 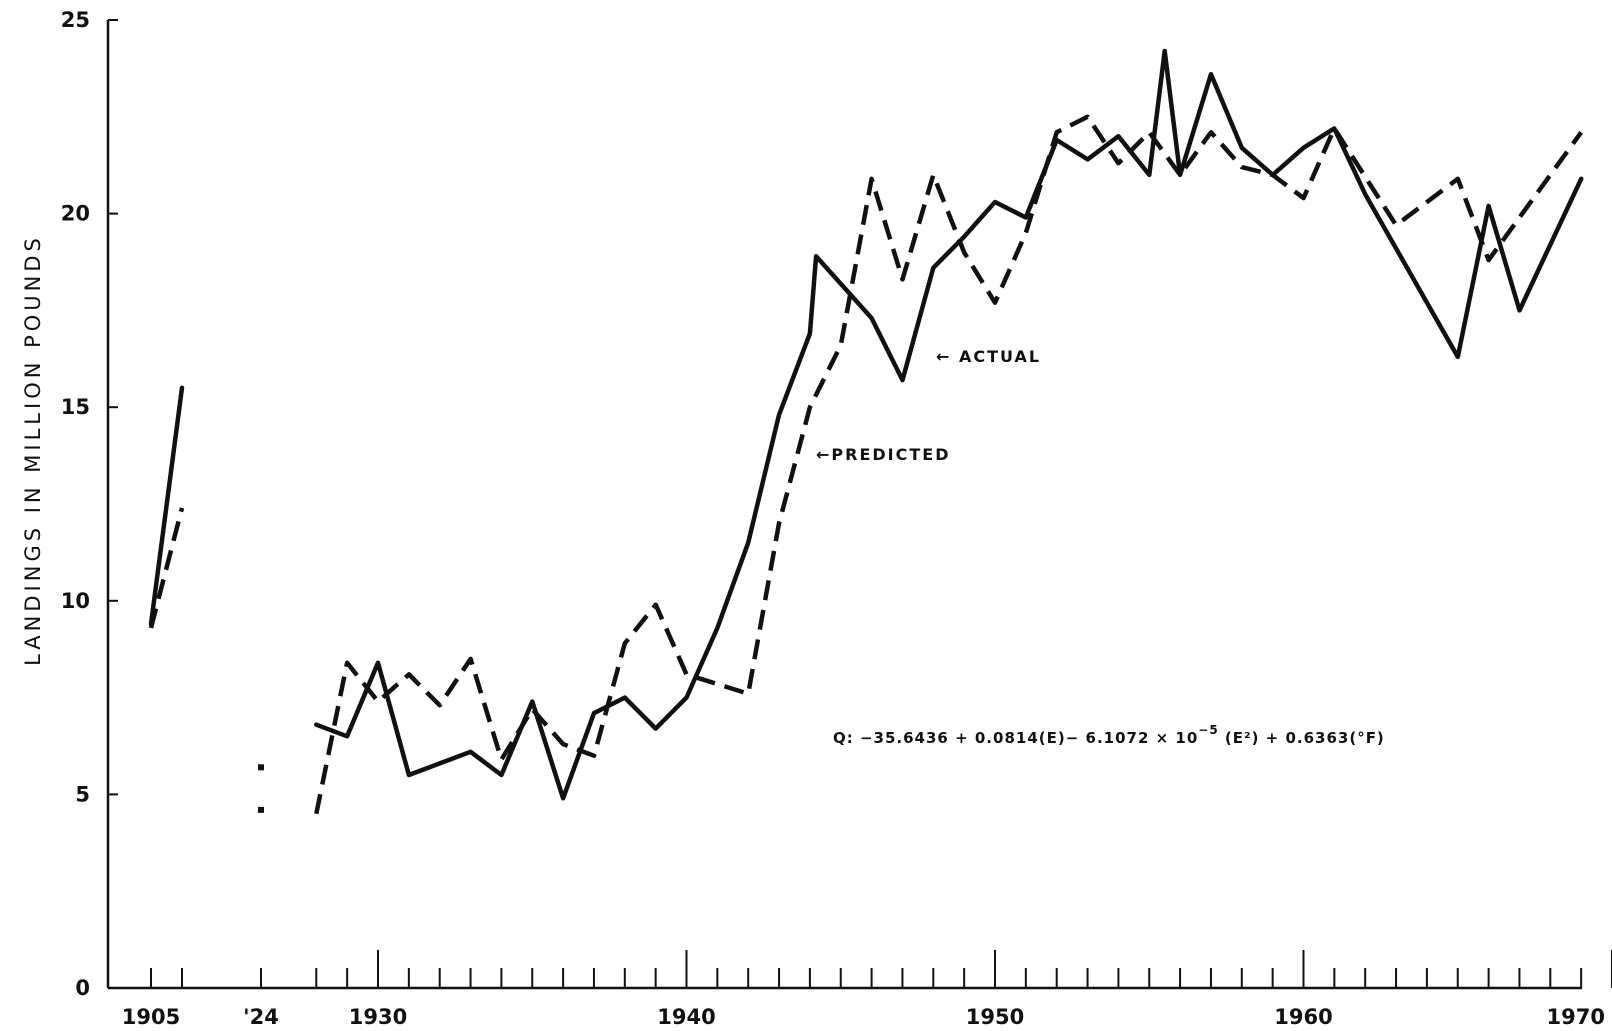 What do you see at coordinates (867, 989) in the screenshot?
I see `x-ticks: 1905 '24 1930 1940 1950 1960 1970` at bounding box center [867, 989].